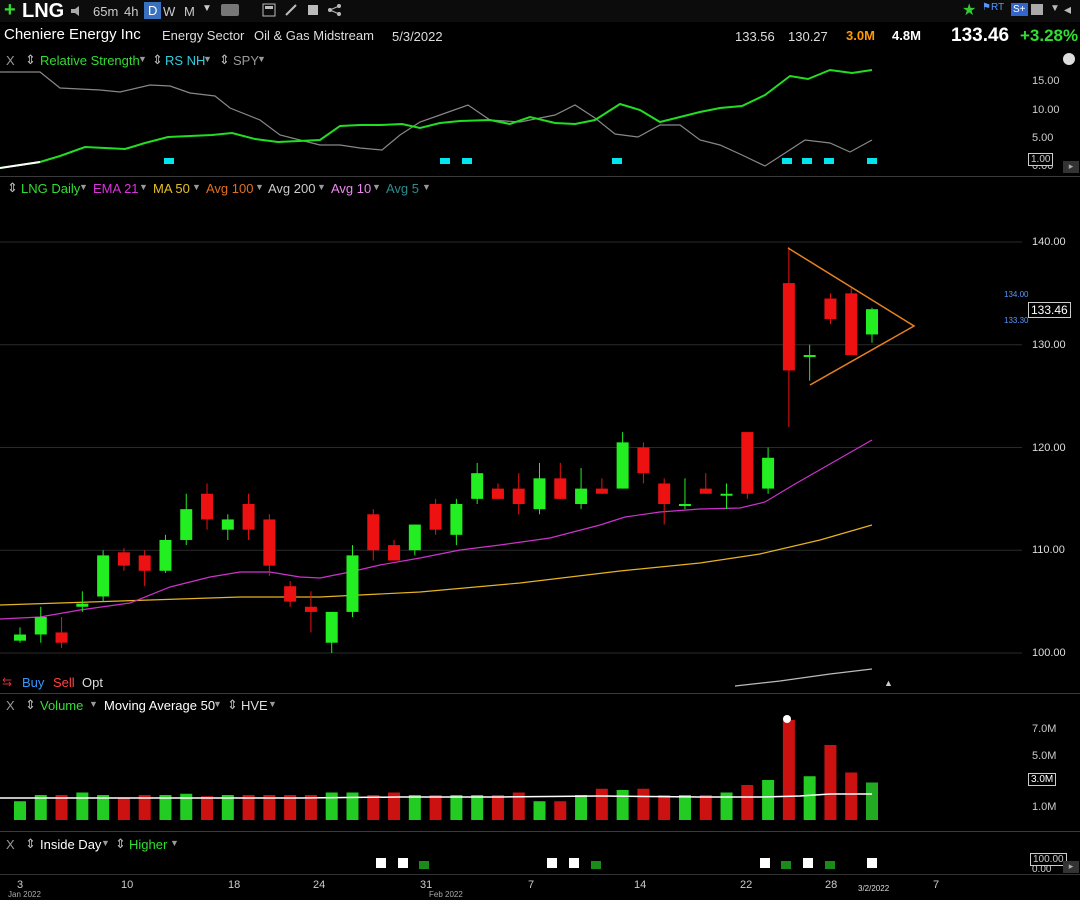  What do you see at coordinates (351, 188) in the screenshot?
I see `study-avg10: Avg 10` at bounding box center [351, 188].